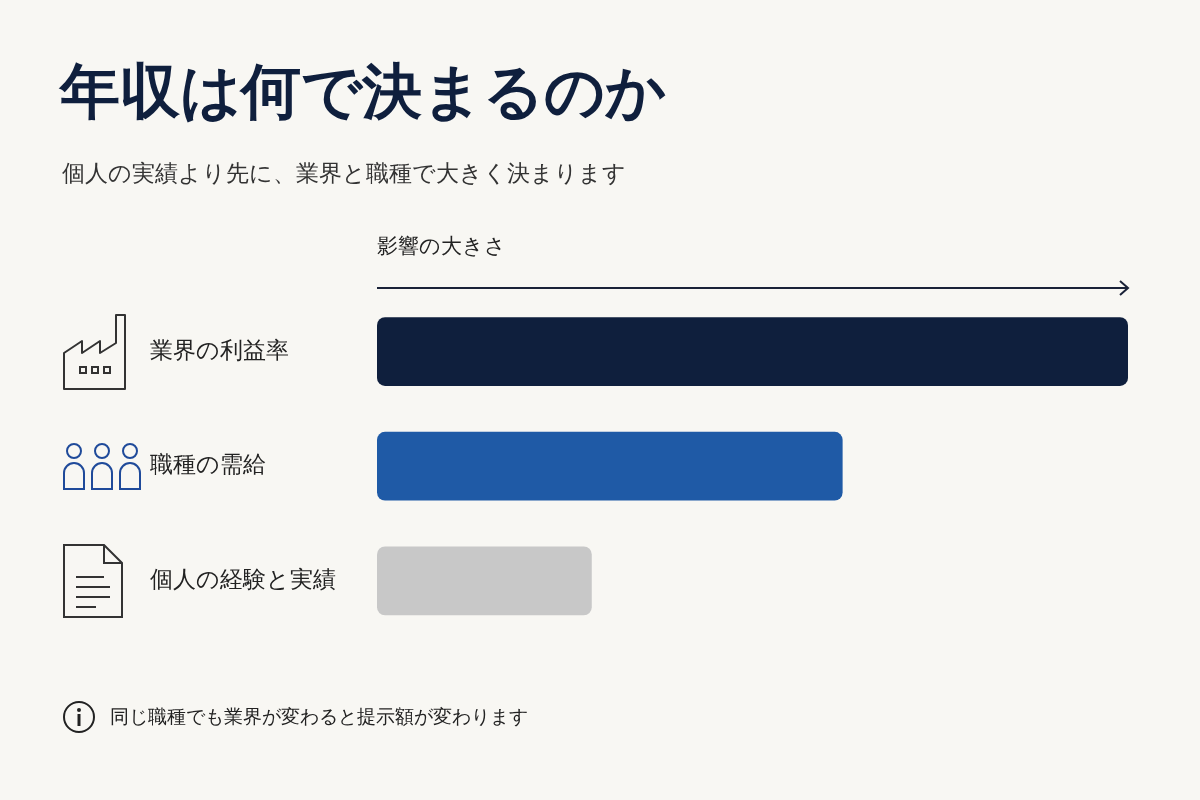 The height and width of the screenshot is (800, 1200). I want to click on y-tick-label: 個人の経験と実績, so click(243, 578).